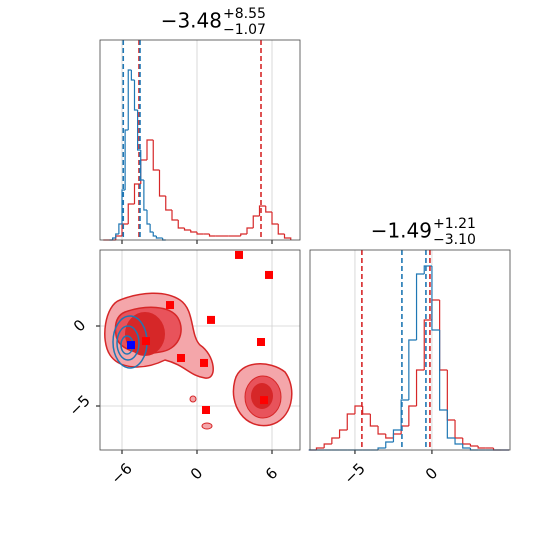  Describe the element at coordinates (454, 224) in the screenshot. I see `title-upper: +1.21` at that location.